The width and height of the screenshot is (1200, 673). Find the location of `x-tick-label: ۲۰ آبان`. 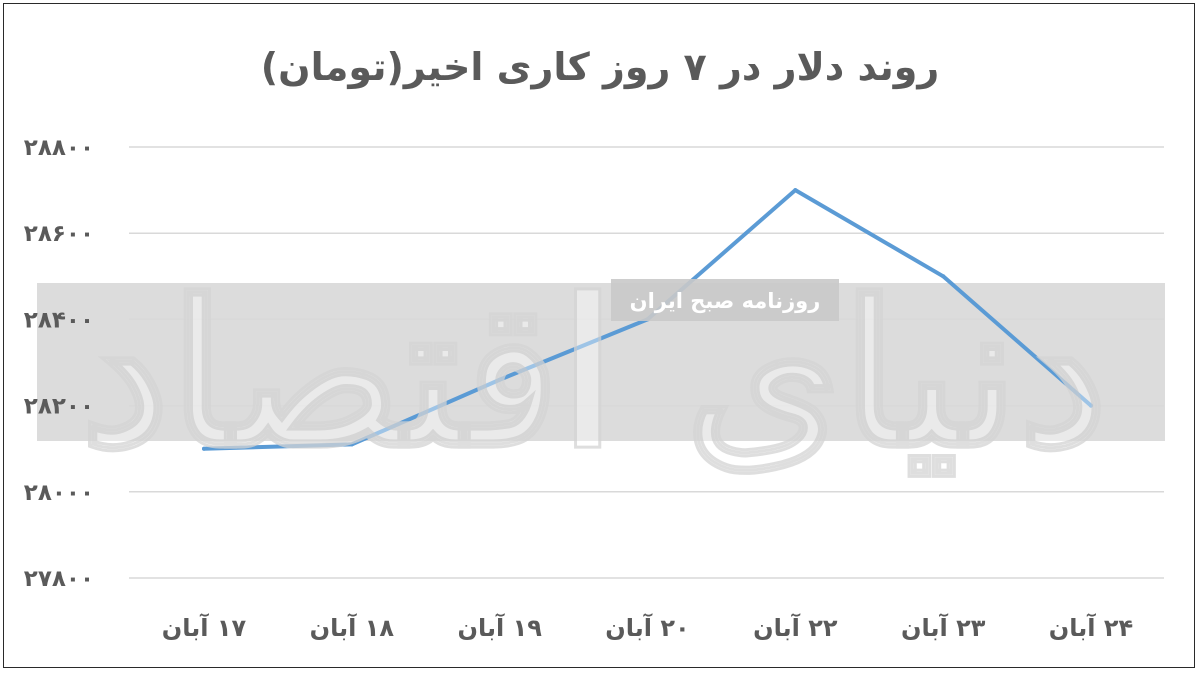

x-tick-label: ۲۰ آبان is located at coordinates (647, 627).